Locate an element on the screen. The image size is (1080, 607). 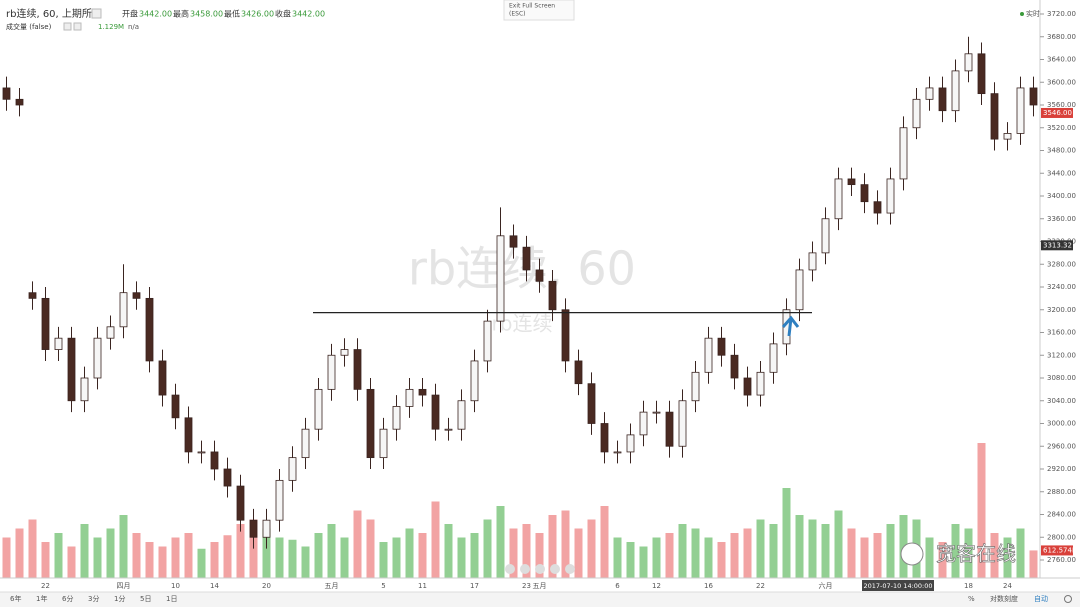
toolbar-button: 3分 is located at coordinates (93, 598).